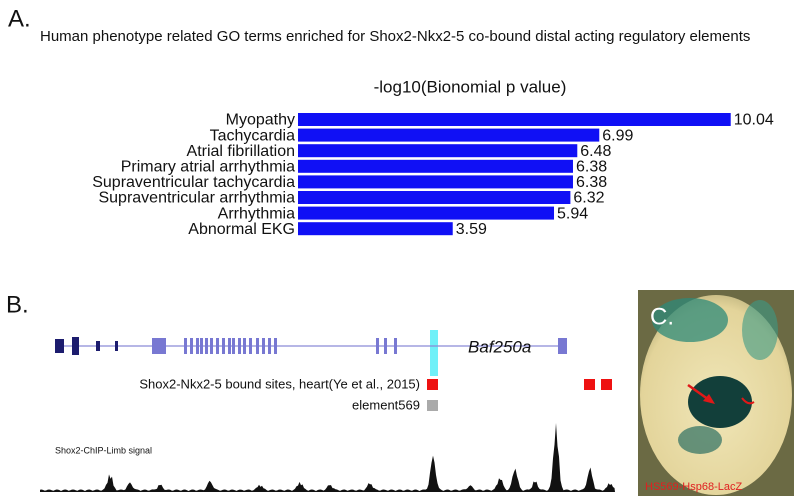 The image size is (797, 498). What do you see at coordinates (588, 198) in the screenshot?
I see `value-label: 6.32` at bounding box center [588, 198].